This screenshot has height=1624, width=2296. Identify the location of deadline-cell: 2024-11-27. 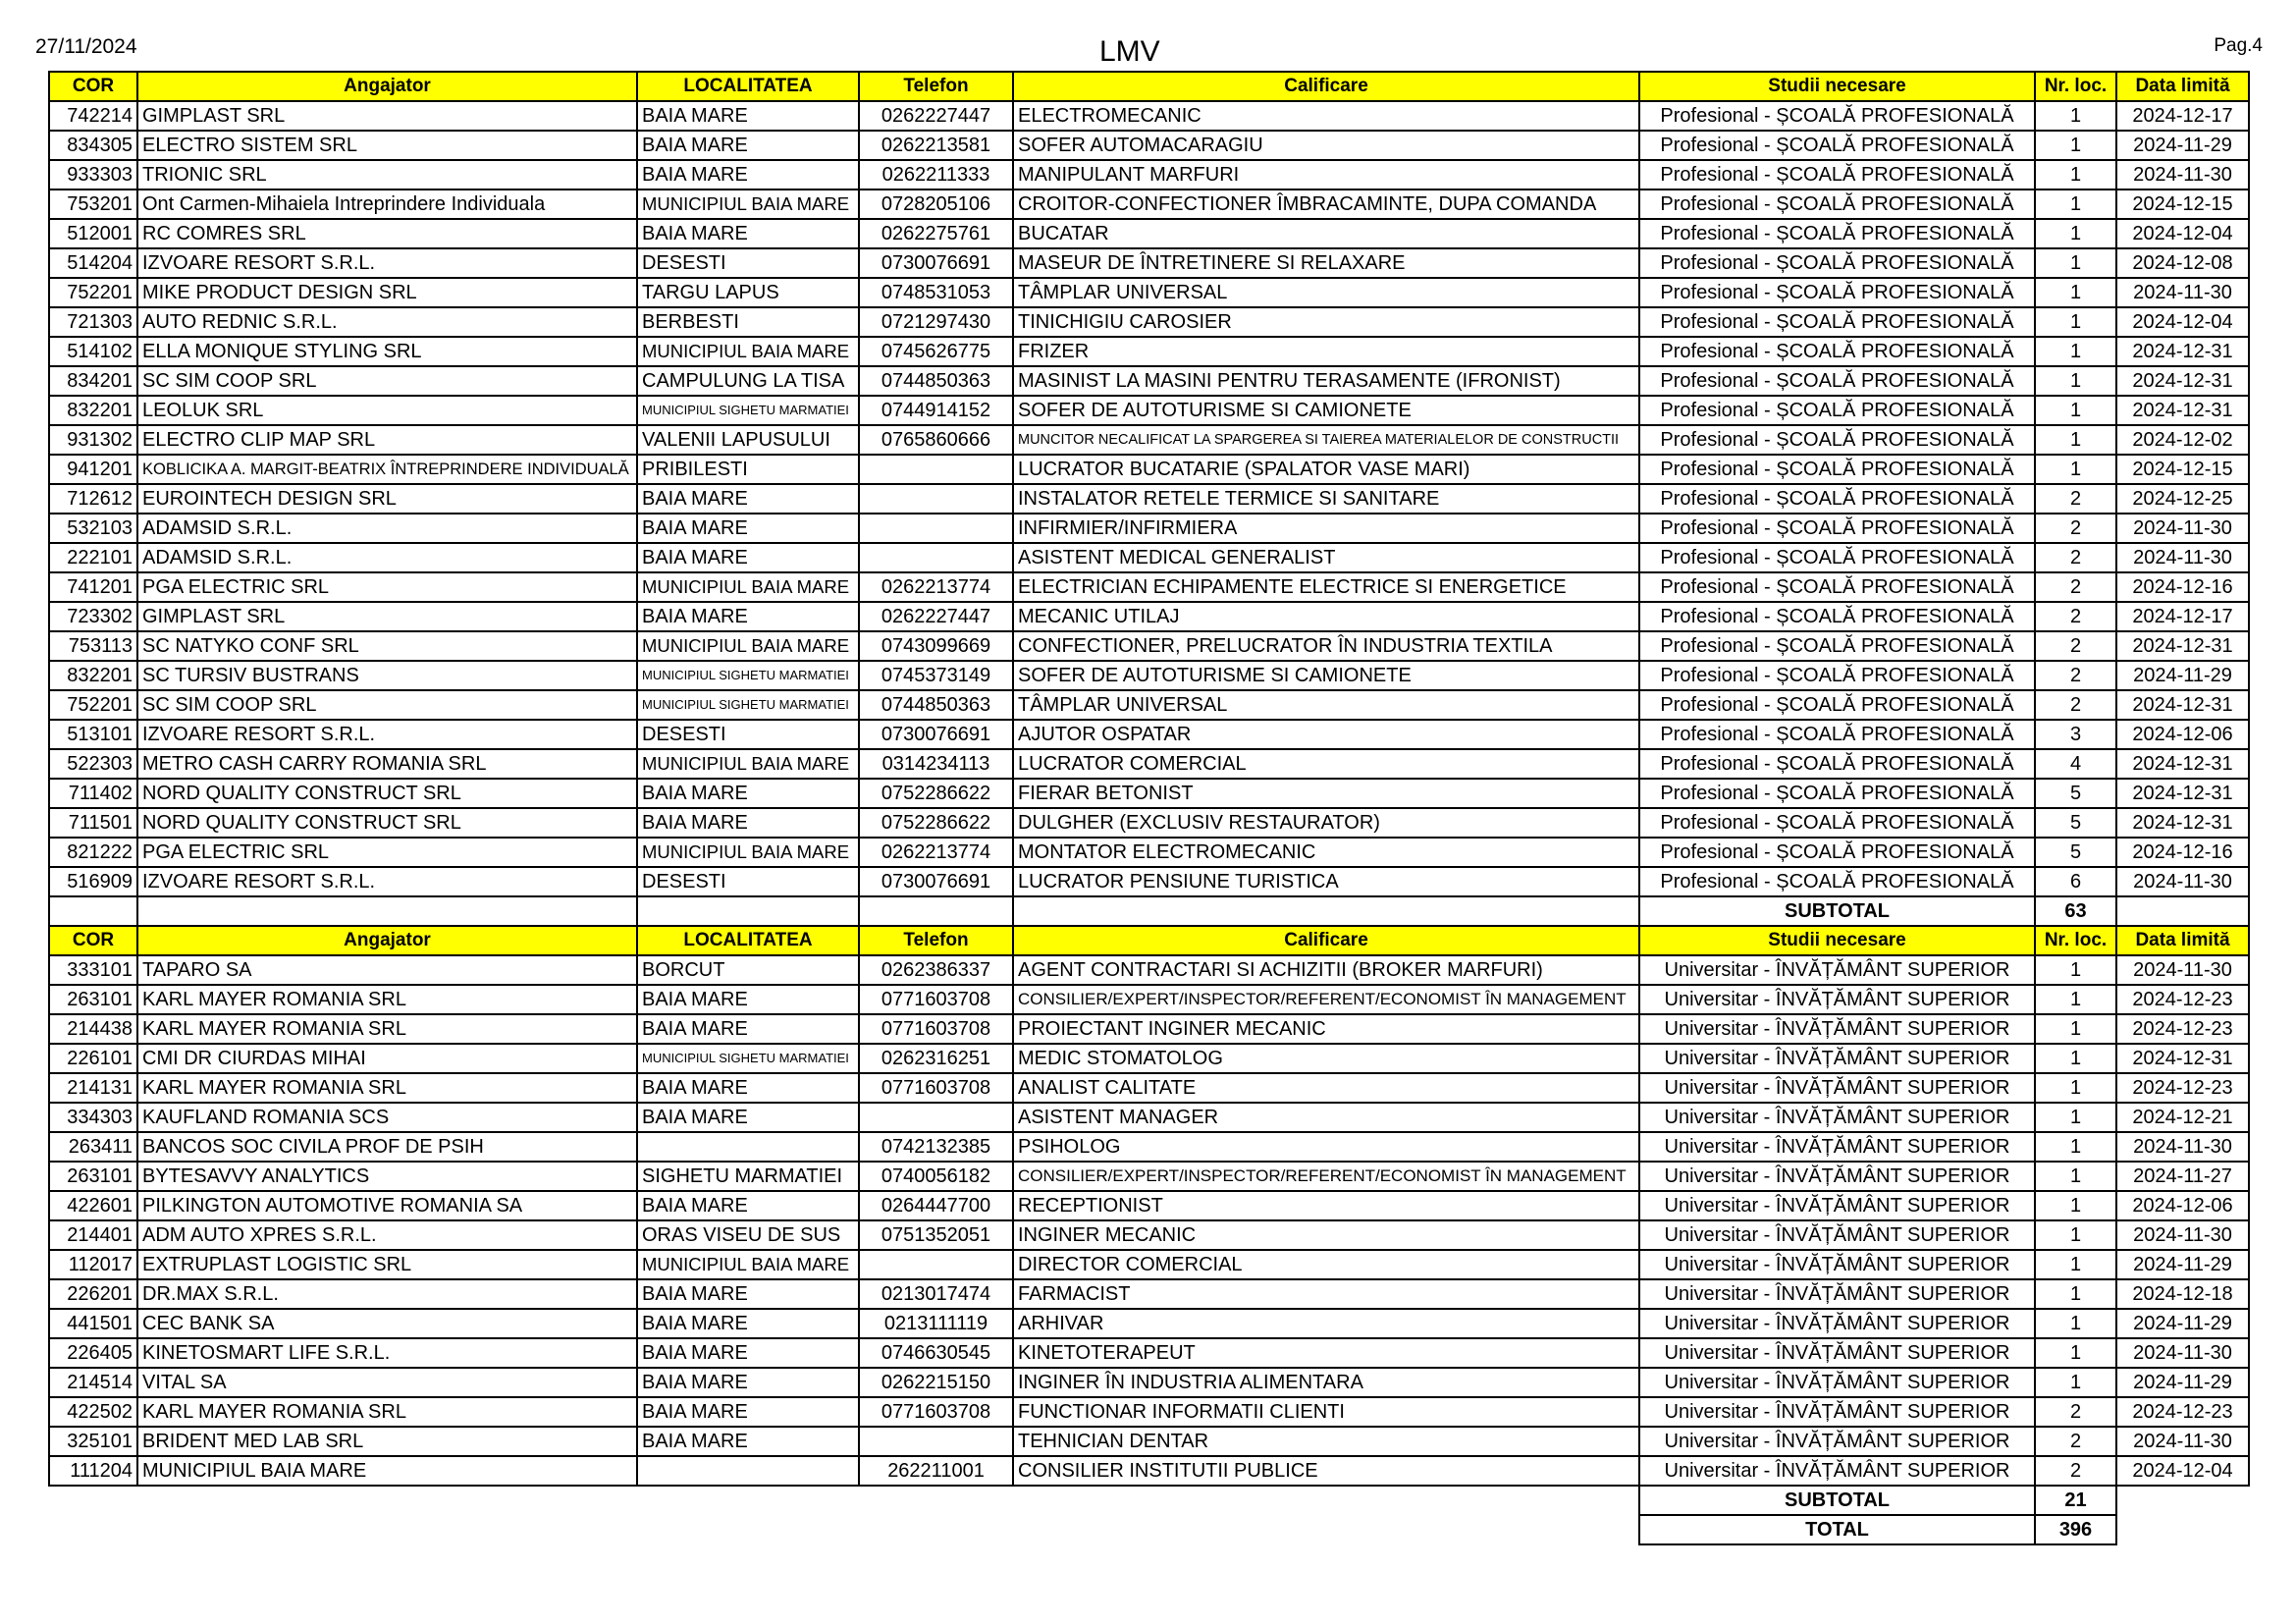
(2183, 1176).